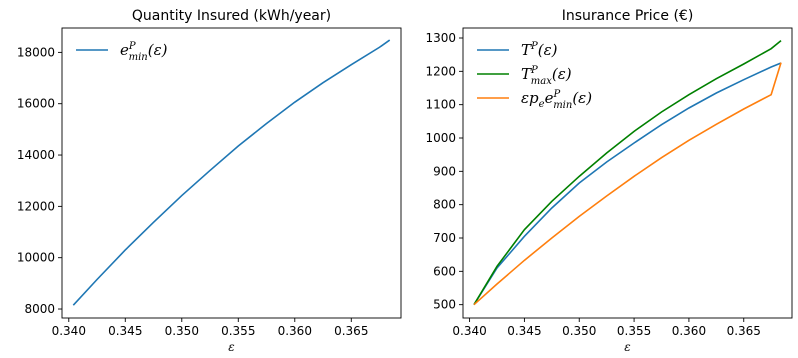 Image resolution: width=798 pixels, height=358 pixels. I want to click on y-tick-label: 8000, so click(39, 309).